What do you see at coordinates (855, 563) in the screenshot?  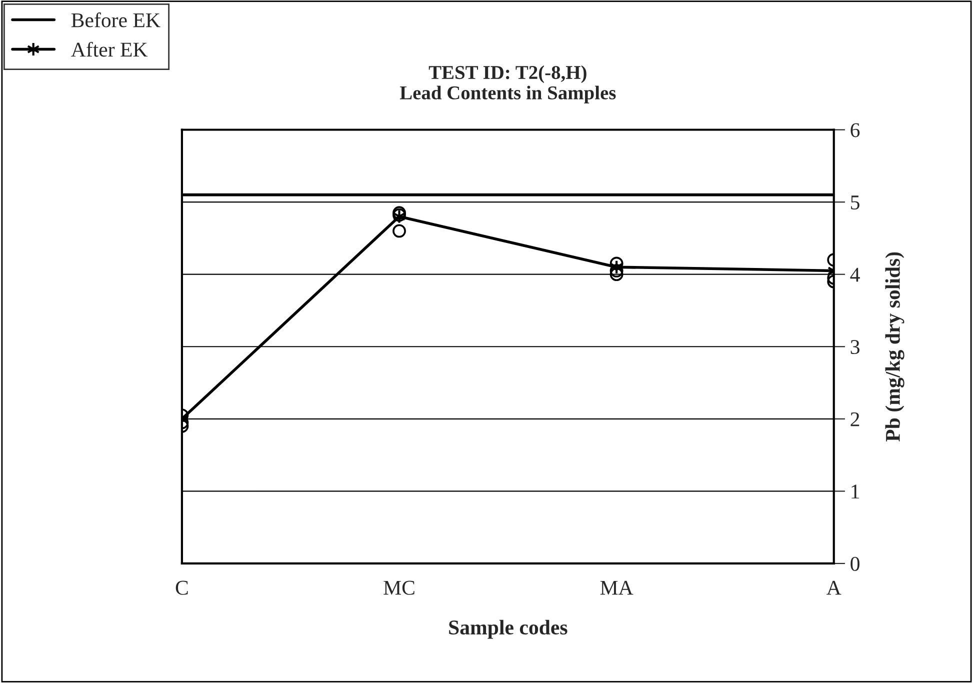 I see `y-tick-label: 0` at bounding box center [855, 563].